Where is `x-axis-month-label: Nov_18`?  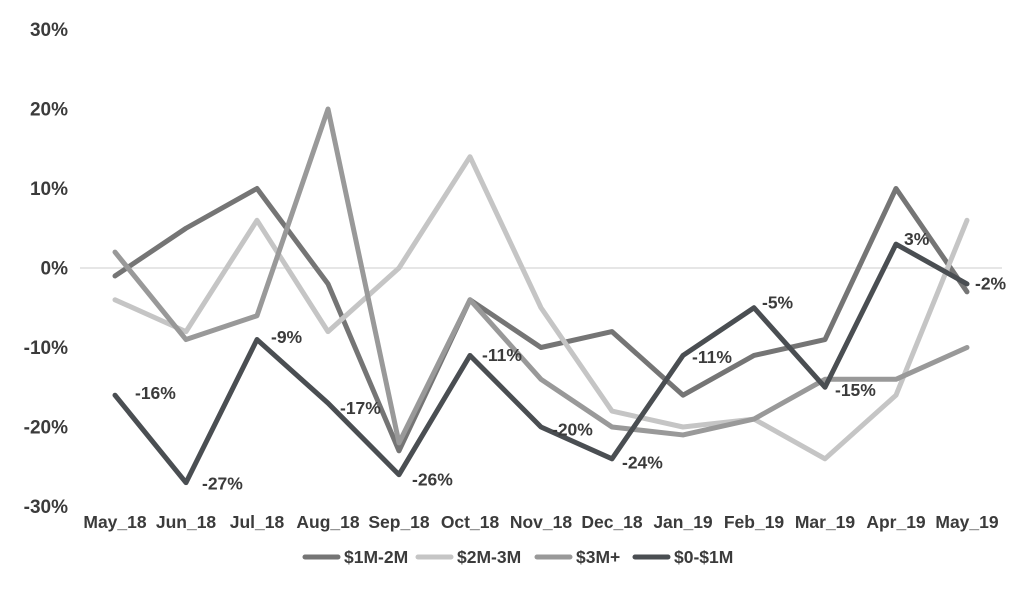 x-axis-month-label: Nov_18 is located at coordinates (541, 522).